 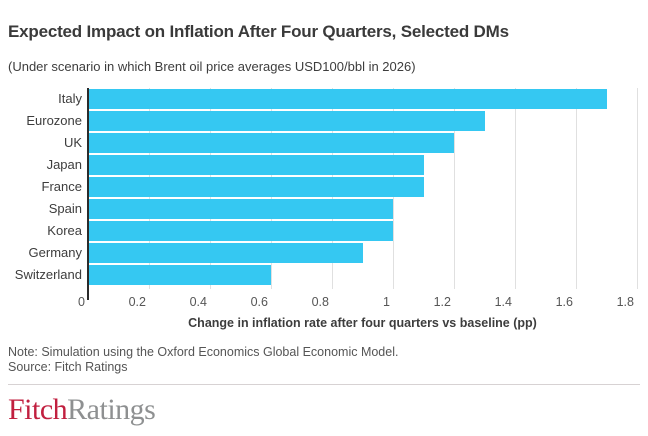 What do you see at coordinates (64, 164) in the screenshot?
I see `category-label: Japan` at bounding box center [64, 164].